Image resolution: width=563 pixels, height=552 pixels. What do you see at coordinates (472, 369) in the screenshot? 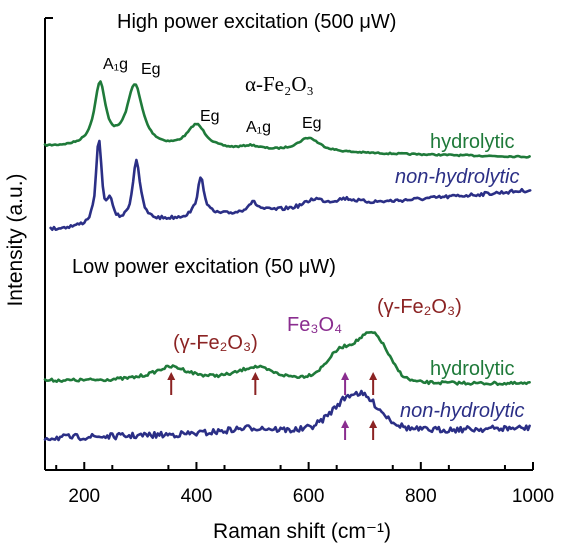
I see `series-label-low-hydrolytic: hydrolytic` at bounding box center [472, 369].